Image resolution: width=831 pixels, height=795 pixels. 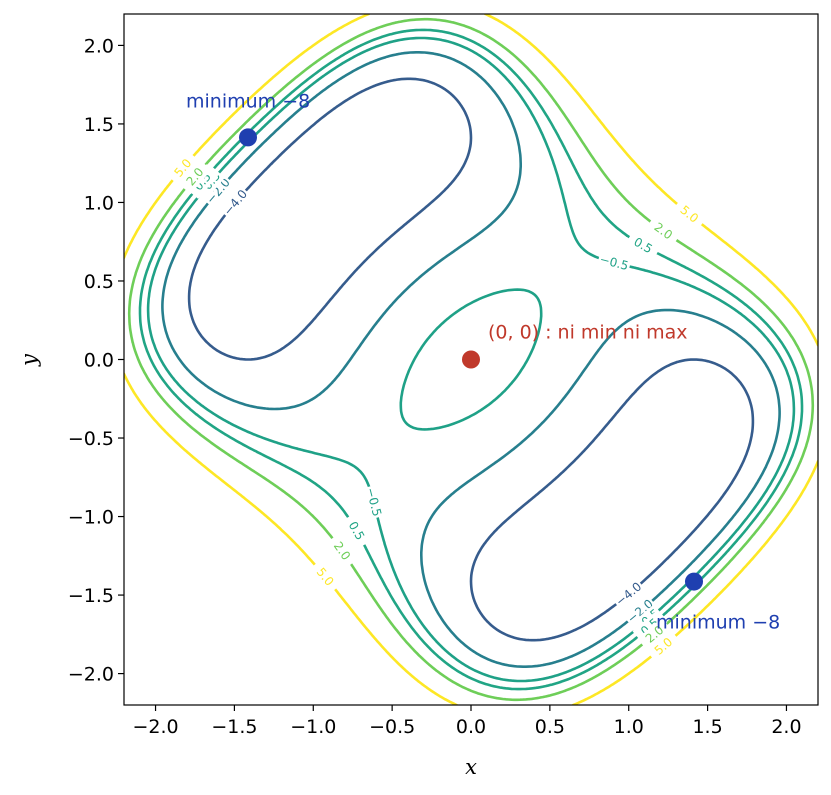 What do you see at coordinates (155, 727) in the screenshot?
I see `x-tick-label: −2.0` at bounding box center [155, 727].